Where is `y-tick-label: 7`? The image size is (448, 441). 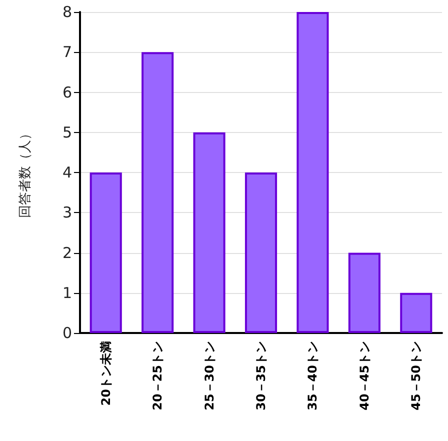 y-tick-label: 7 is located at coordinates (67, 52).